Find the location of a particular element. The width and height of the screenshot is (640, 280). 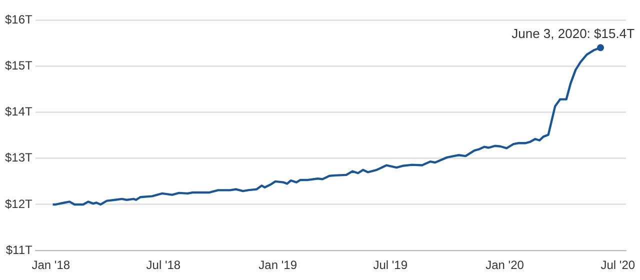

x-tick-label: Jan '18 is located at coordinates (51, 265).